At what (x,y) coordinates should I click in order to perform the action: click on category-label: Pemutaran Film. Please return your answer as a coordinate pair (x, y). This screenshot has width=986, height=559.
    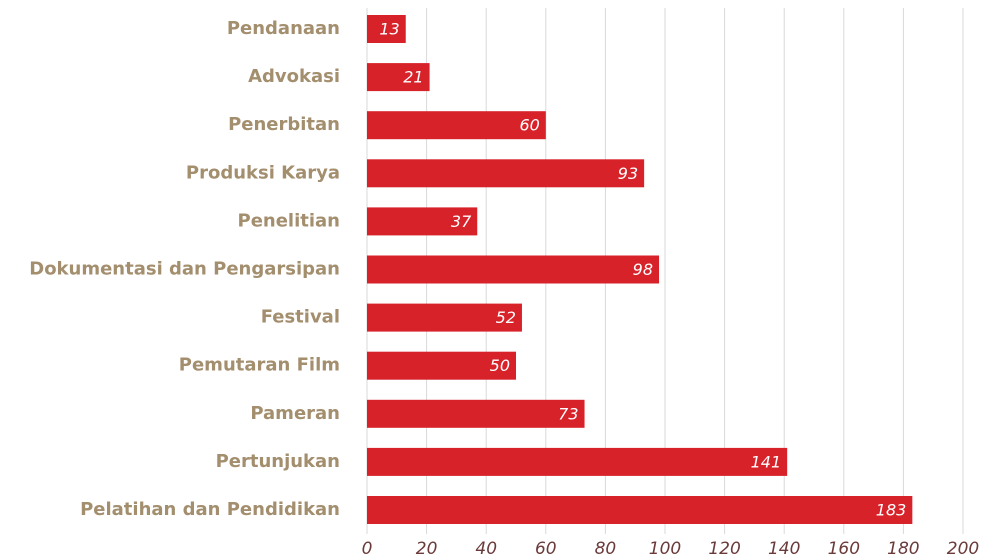
    Looking at the image, I should click on (259, 365).